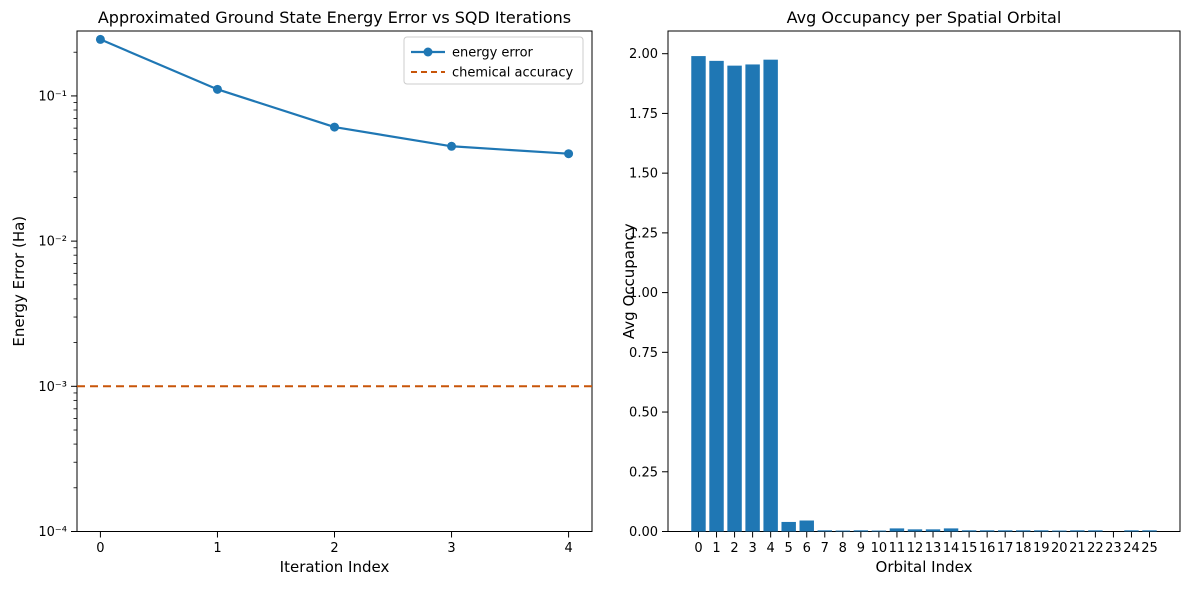 This screenshot has height=590, width=1189. I want to click on occupancy-plot-x-tick-label: 13, so click(933, 548).